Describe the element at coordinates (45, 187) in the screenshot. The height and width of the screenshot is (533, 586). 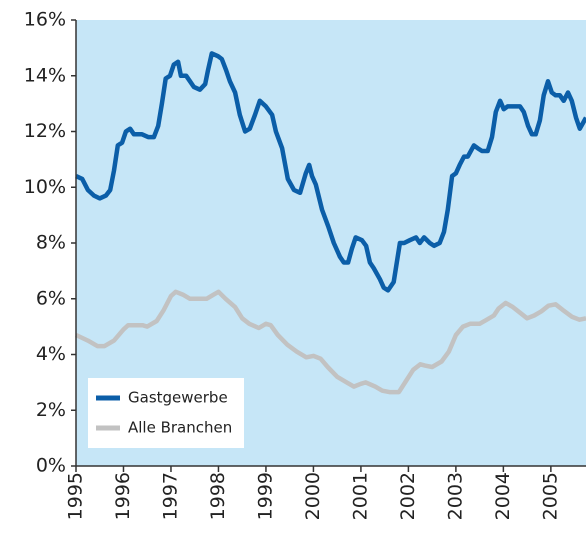
I see `y-tick-label: 10%` at that location.